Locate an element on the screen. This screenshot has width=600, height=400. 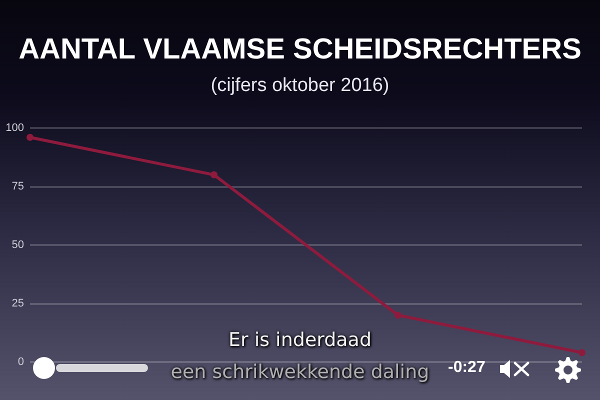
y-tick-label: 75 is located at coordinates (18, 186).